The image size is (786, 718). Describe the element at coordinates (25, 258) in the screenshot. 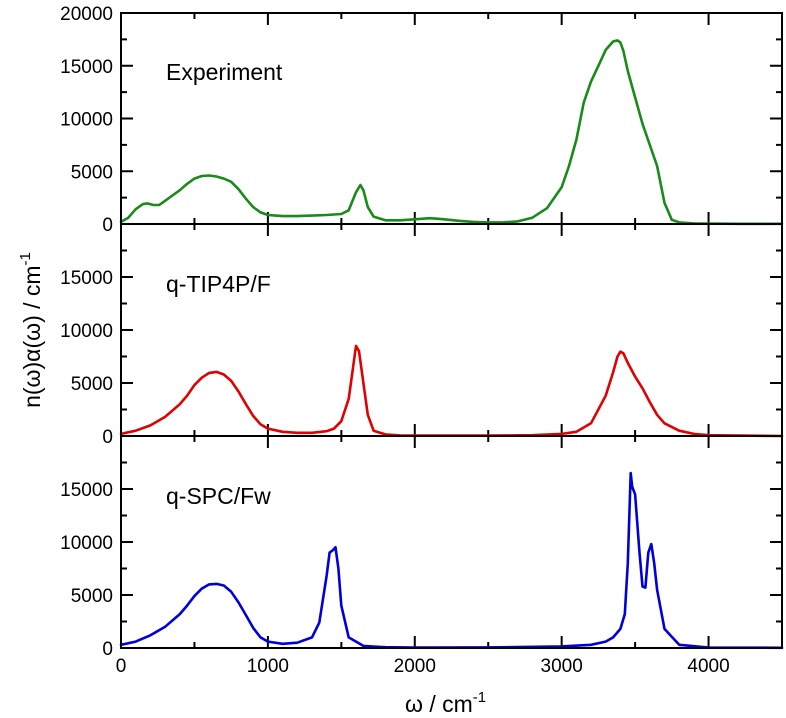

I see `y-axis-label-sup: -1` at that location.